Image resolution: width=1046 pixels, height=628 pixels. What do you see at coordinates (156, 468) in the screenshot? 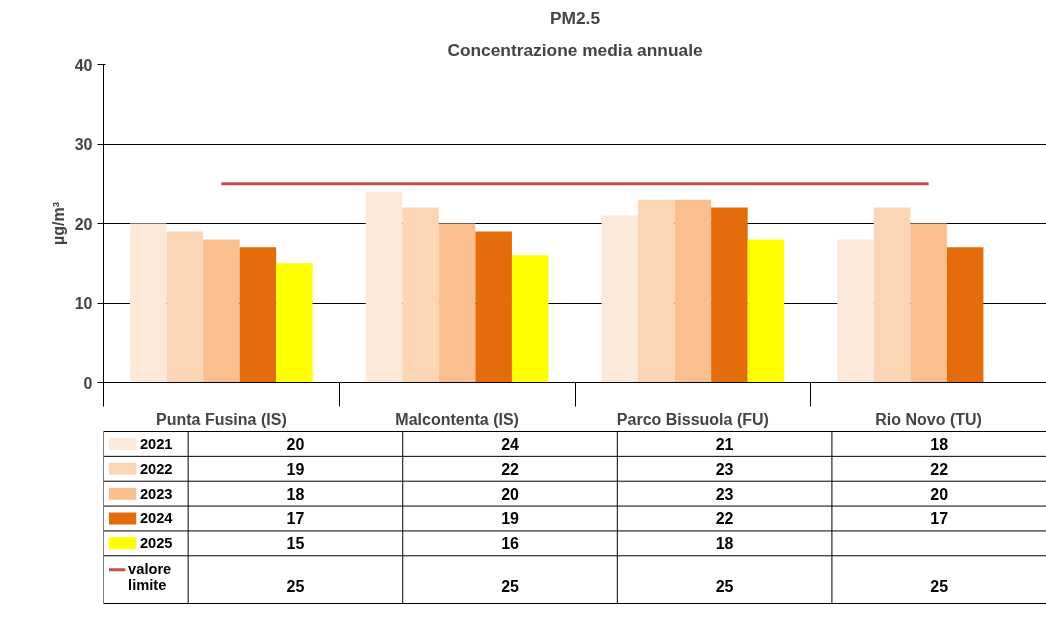
I see `legend-label: 2022` at bounding box center [156, 468].